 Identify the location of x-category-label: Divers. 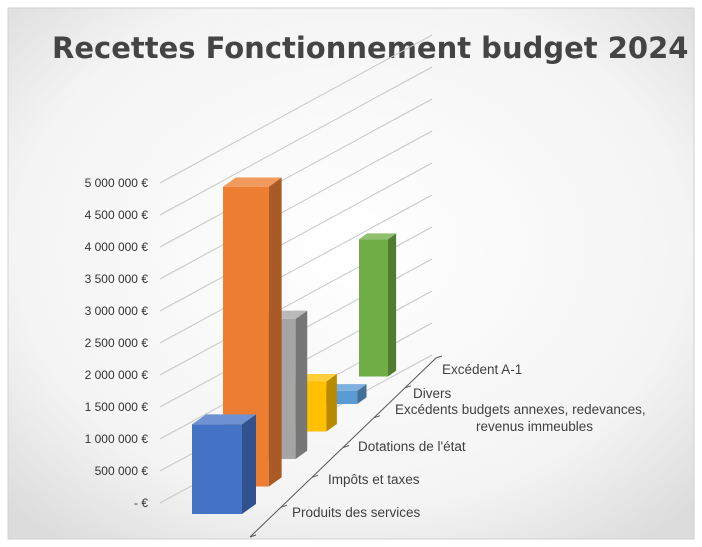
(432, 393).